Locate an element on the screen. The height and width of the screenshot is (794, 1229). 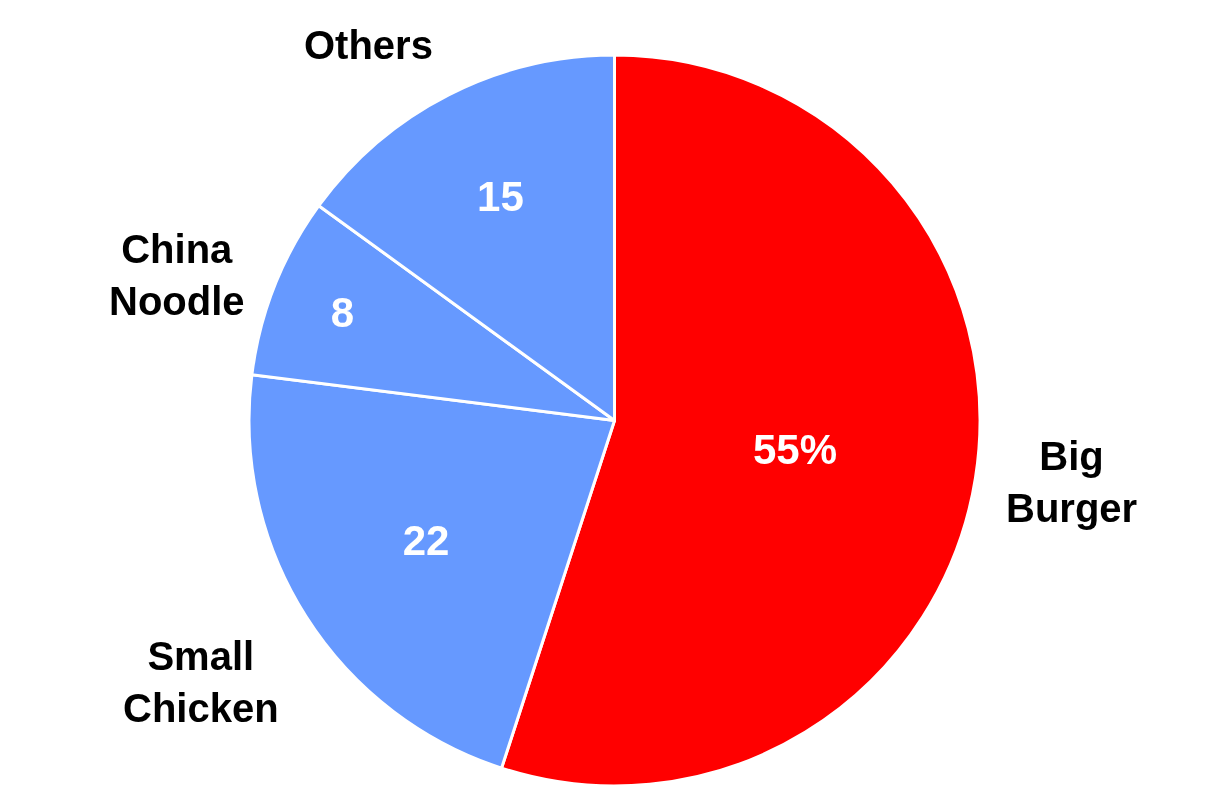
slice-label: China Noodle is located at coordinates (177, 275).